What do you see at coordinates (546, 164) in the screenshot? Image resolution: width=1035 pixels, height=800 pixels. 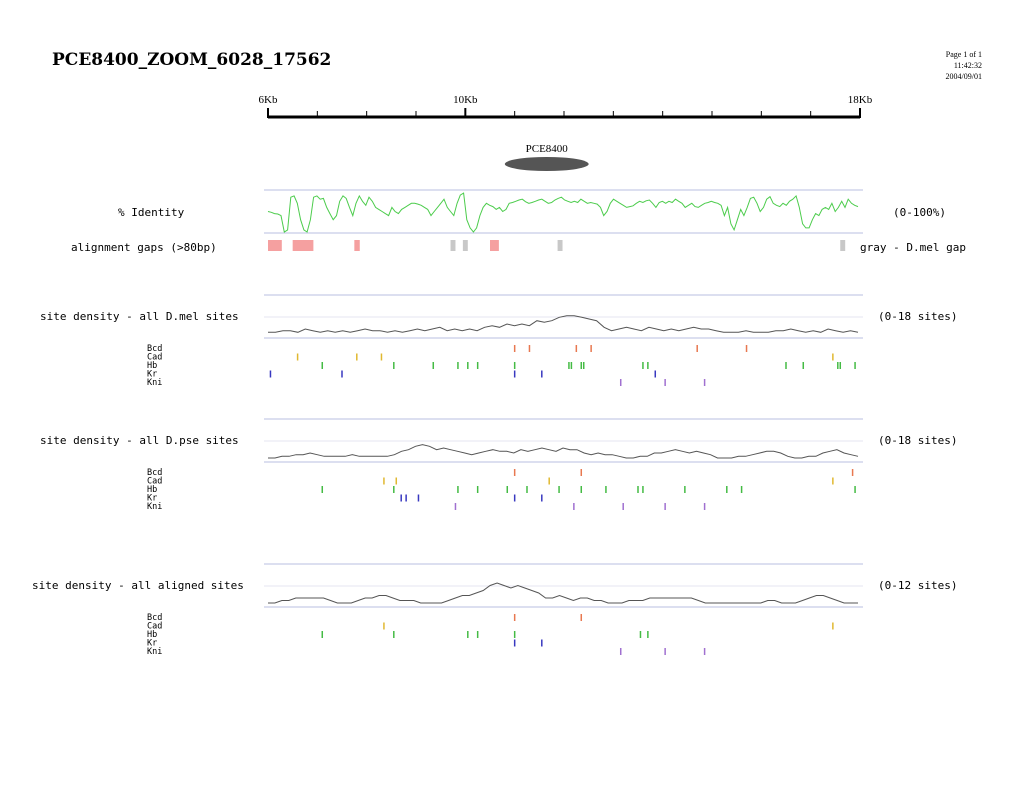 I see `gene-body` at bounding box center [546, 164].